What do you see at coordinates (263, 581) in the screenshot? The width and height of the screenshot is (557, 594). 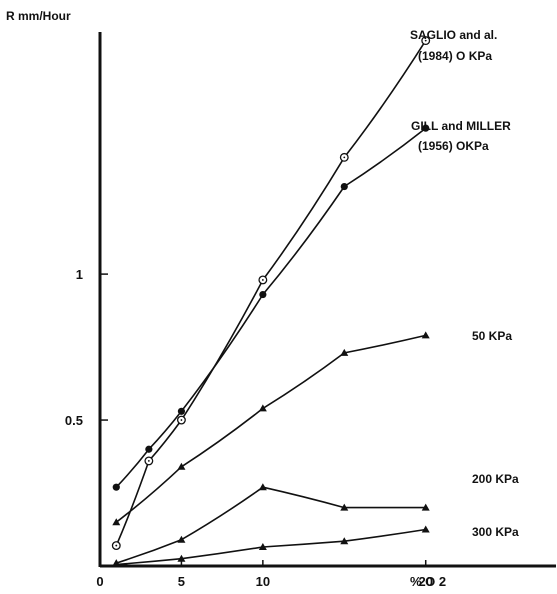 I see `x-tick-label: 10` at bounding box center [263, 581].